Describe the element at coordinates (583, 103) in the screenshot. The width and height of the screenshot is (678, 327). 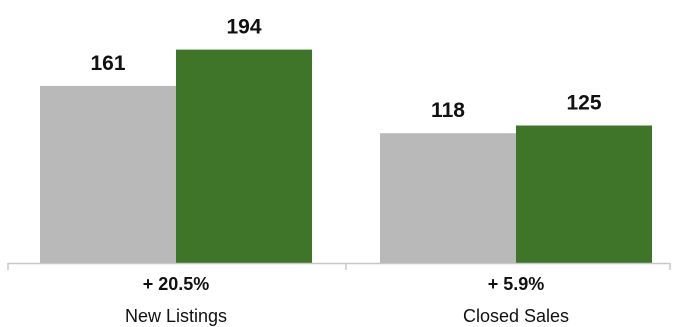
I see `value-label: 125` at that location.